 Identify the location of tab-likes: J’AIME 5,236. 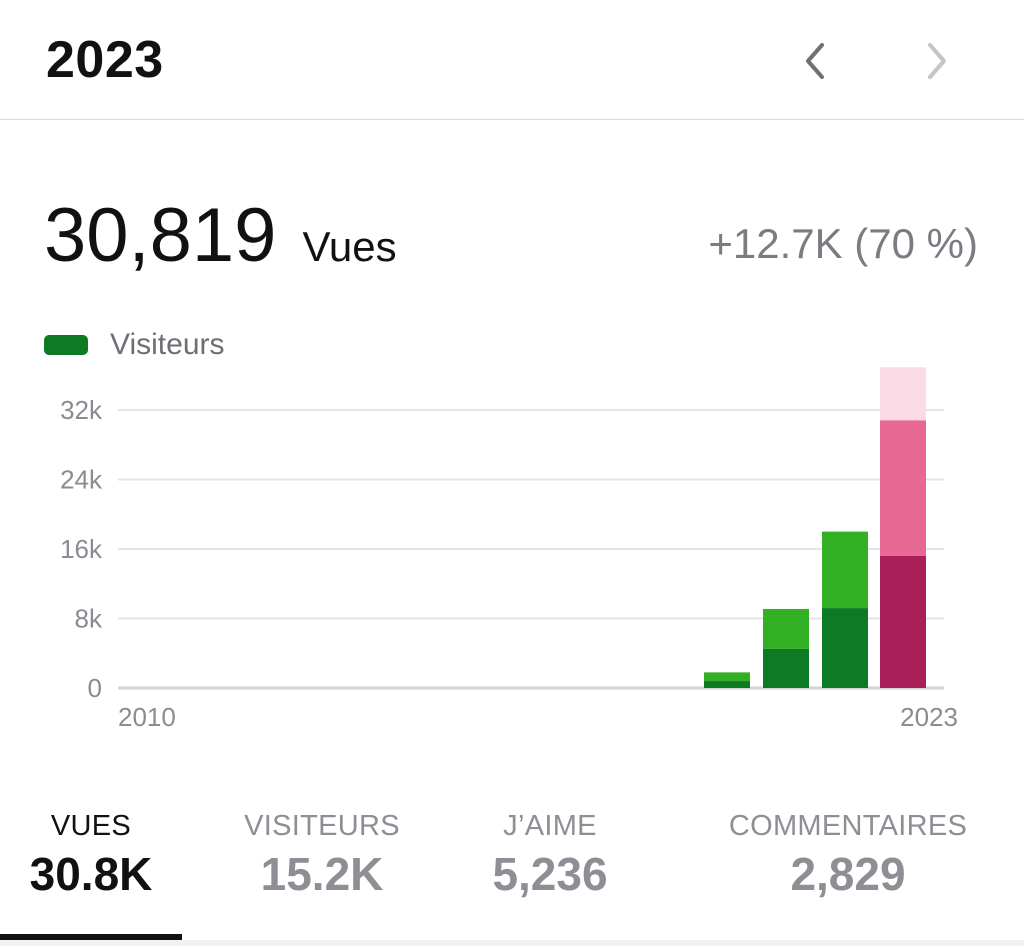
(550, 855).